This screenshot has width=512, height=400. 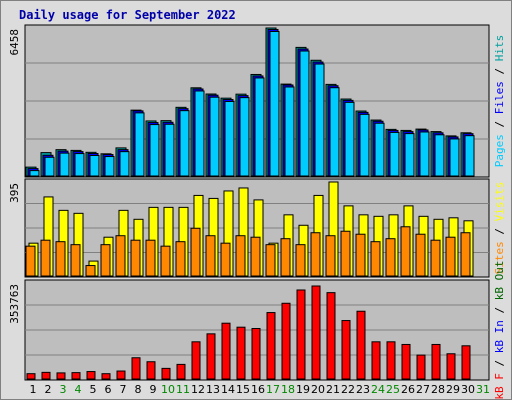 What do you see at coordinates (423, 389) in the screenshot?
I see `x-tick-day-27: 27` at bounding box center [423, 389].